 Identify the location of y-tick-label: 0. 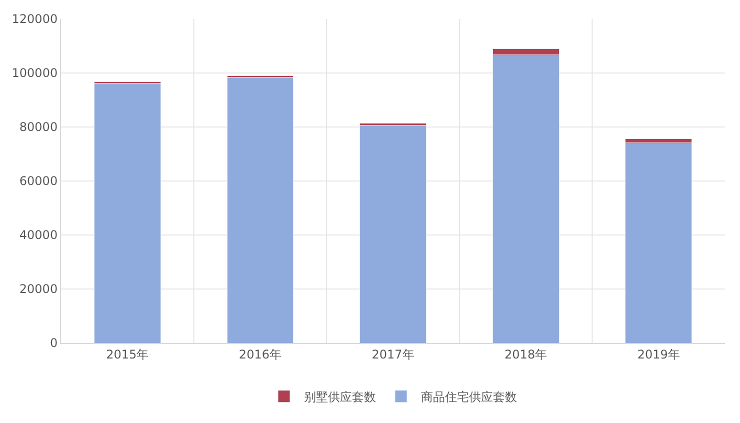
(54, 343).